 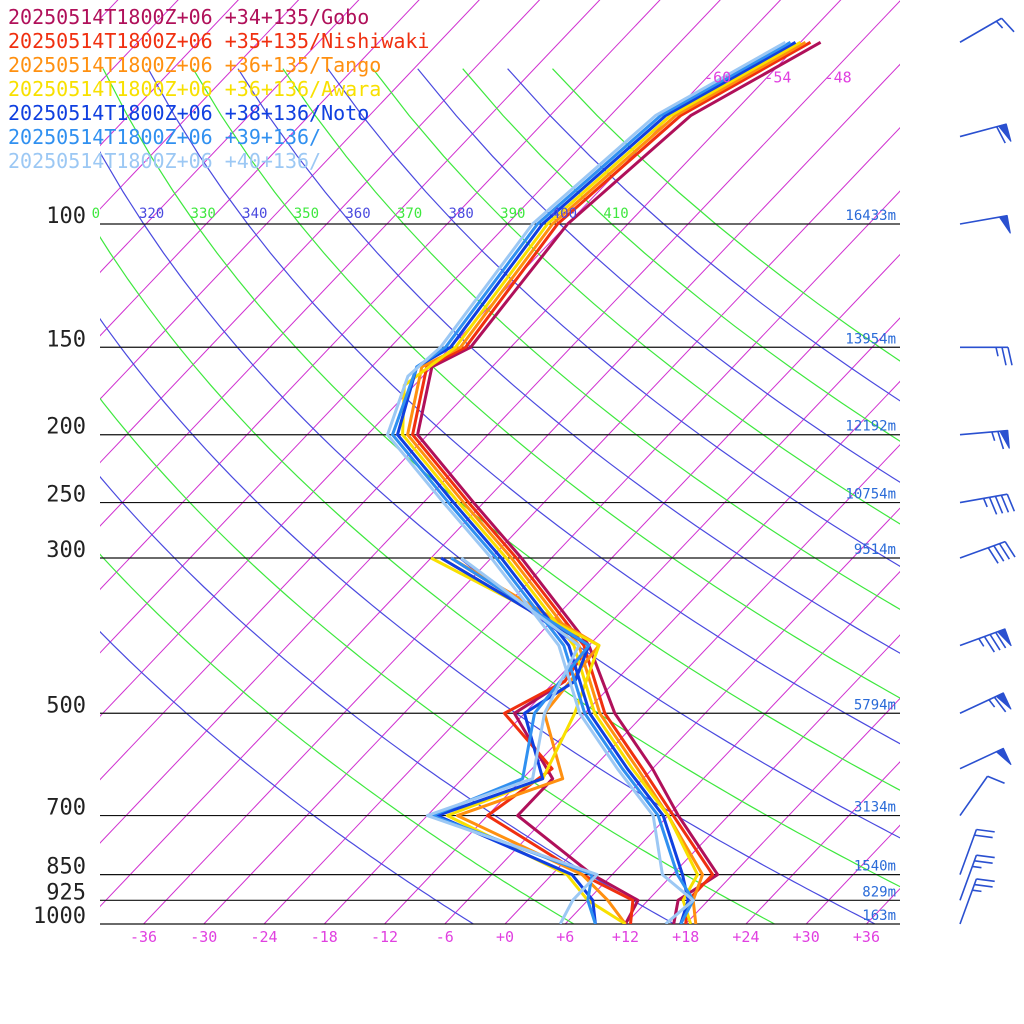 What do you see at coordinates (879, 916) in the screenshot?
I see `height-label: 163m` at bounding box center [879, 916].